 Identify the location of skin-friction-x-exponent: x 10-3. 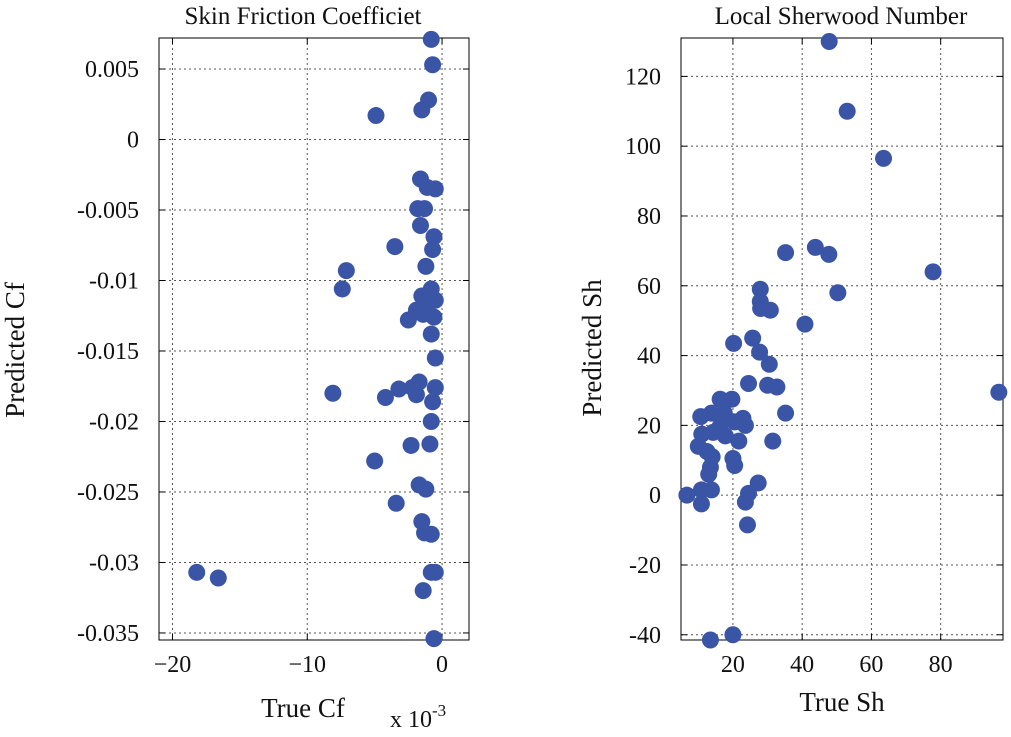
(418, 717).